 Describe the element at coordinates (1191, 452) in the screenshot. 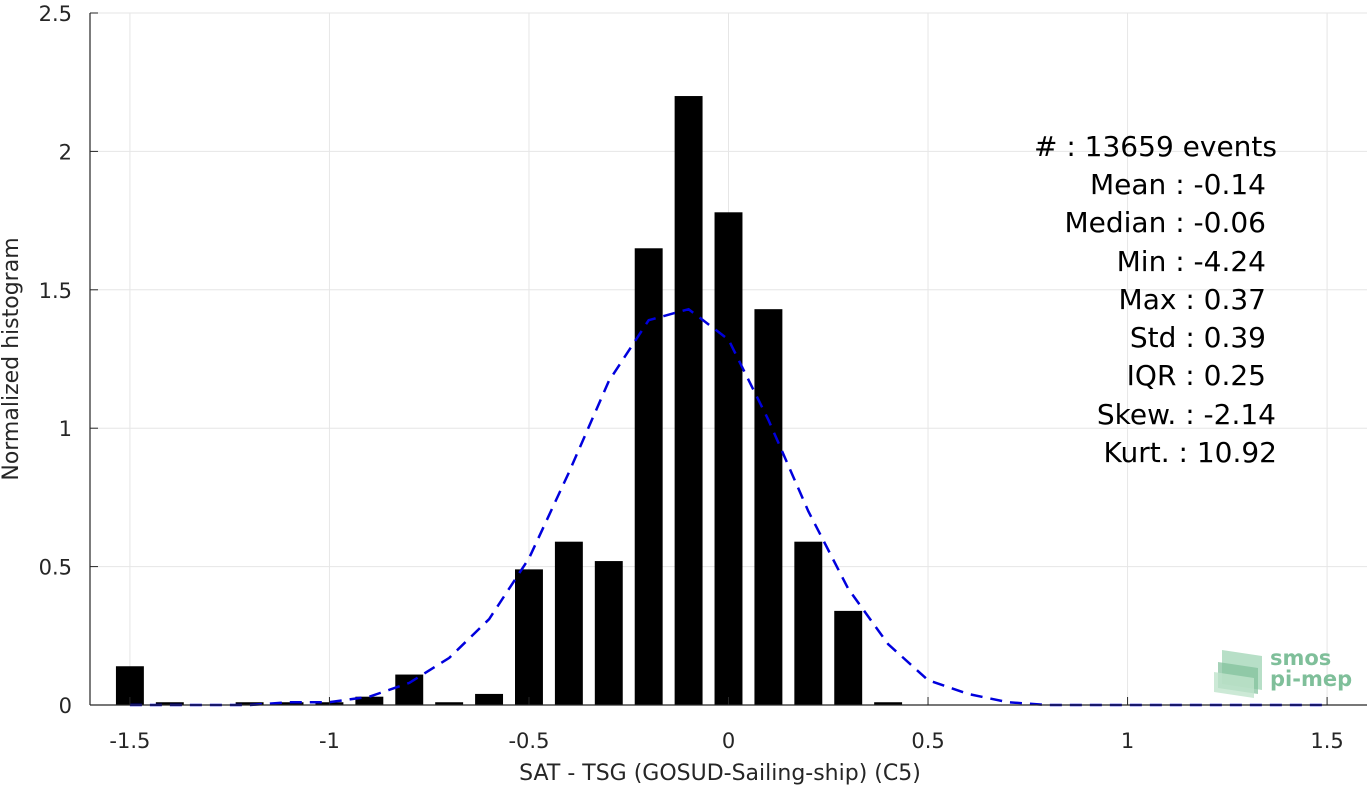

I see `stat-kurt: Kurt. : 10.92` at that location.